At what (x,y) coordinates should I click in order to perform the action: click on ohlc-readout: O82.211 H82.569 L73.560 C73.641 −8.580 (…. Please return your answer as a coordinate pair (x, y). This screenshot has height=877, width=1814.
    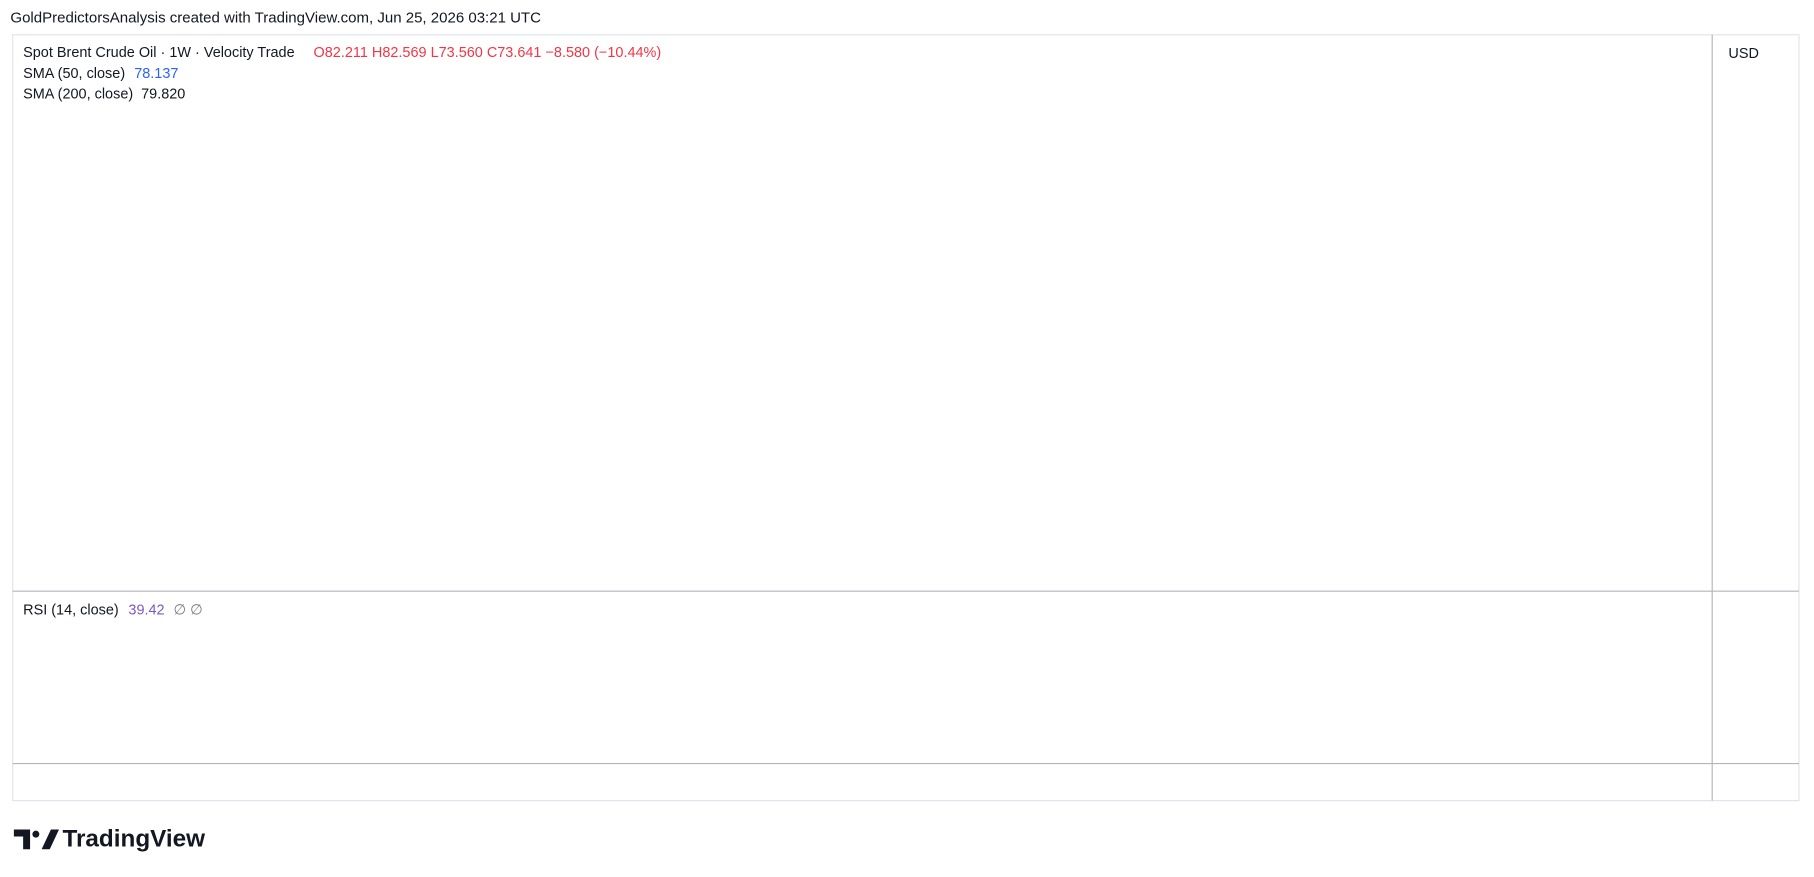
    Looking at the image, I should click on (488, 53).